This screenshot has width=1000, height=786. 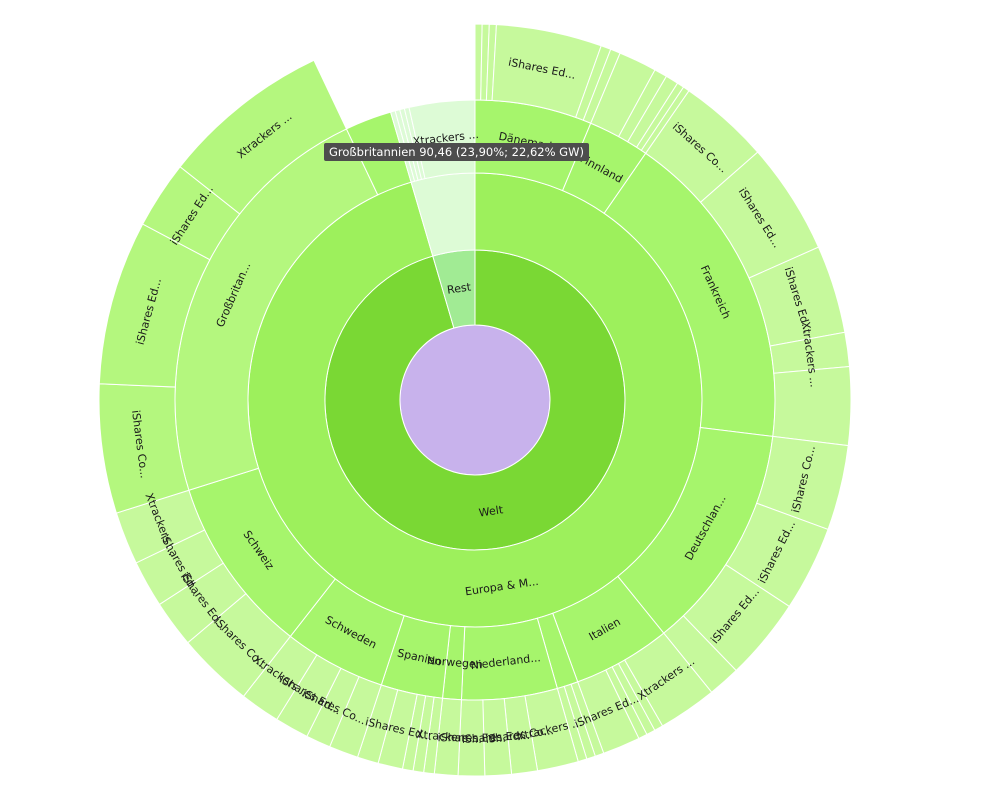 What do you see at coordinates (475, 400) in the screenshot?
I see `root-center` at bounding box center [475, 400].